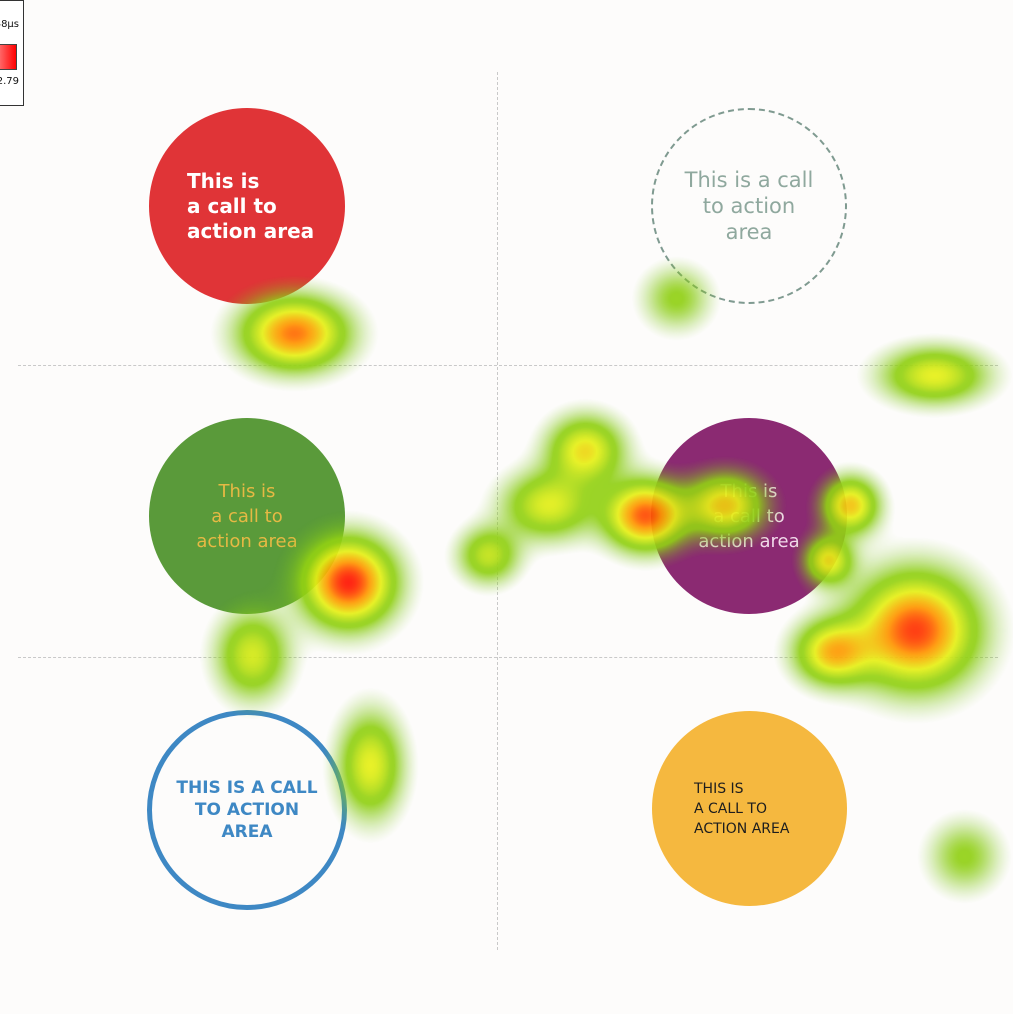  I want to click on cta-dashed-line-2: to action, so click(749, 206).